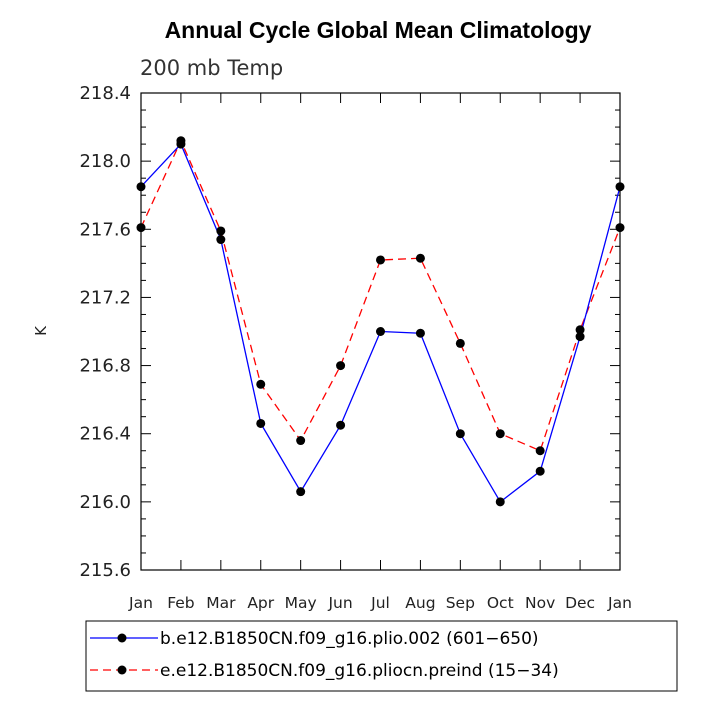 The width and height of the screenshot is (708, 708). Describe the element at coordinates (349, 639) in the screenshot. I see `legend-label: b.e12.B1850CN.f09_g16.plio.002 (601−650)` at that location.